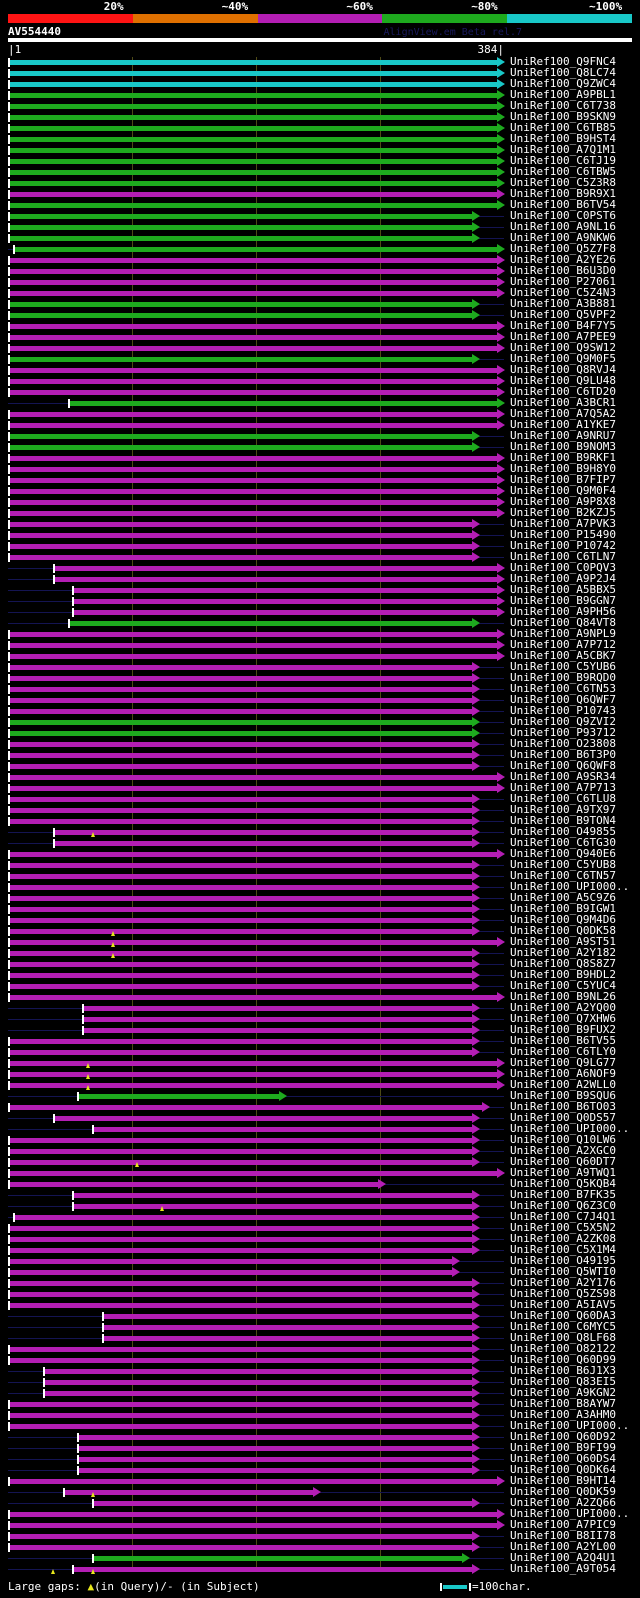 The width and height of the screenshot is (640, 1598). Describe the element at coordinates (563, 1381) in the screenshot. I see `hit-label: UniRef100_Q83EI5` at that location.